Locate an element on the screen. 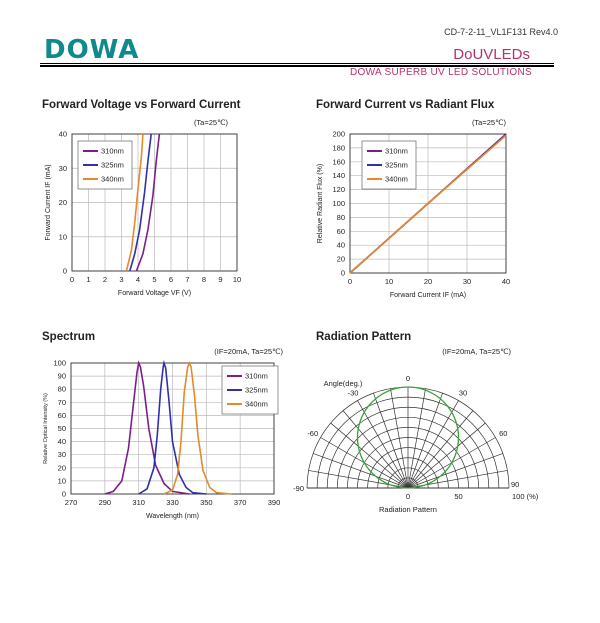 The height and width of the screenshot is (623, 600). flux-legend-label-325nm: 325nm is located at coordinates (396, 165).